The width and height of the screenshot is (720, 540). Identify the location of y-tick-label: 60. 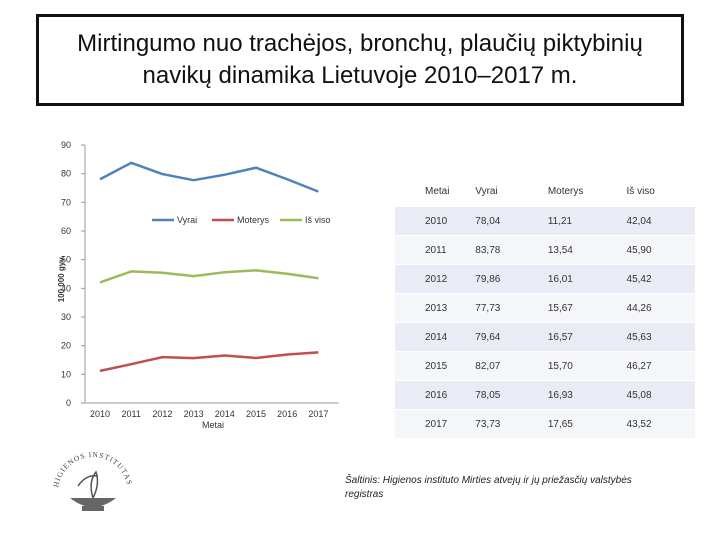
(66, 231).